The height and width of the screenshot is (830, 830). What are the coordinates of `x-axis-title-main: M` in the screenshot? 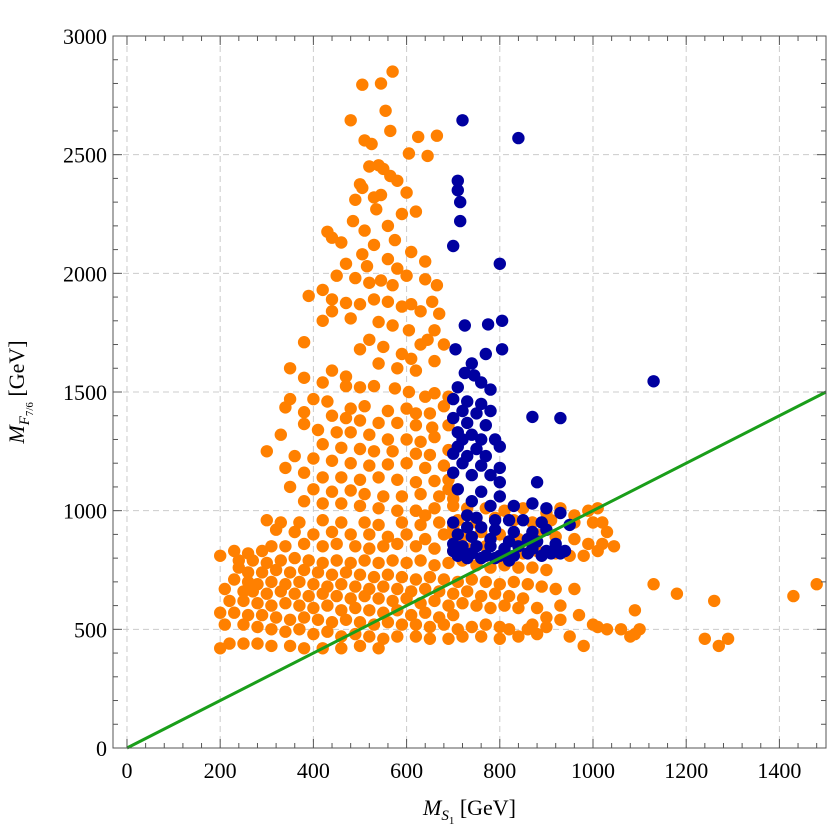 It's located at (432, 807).